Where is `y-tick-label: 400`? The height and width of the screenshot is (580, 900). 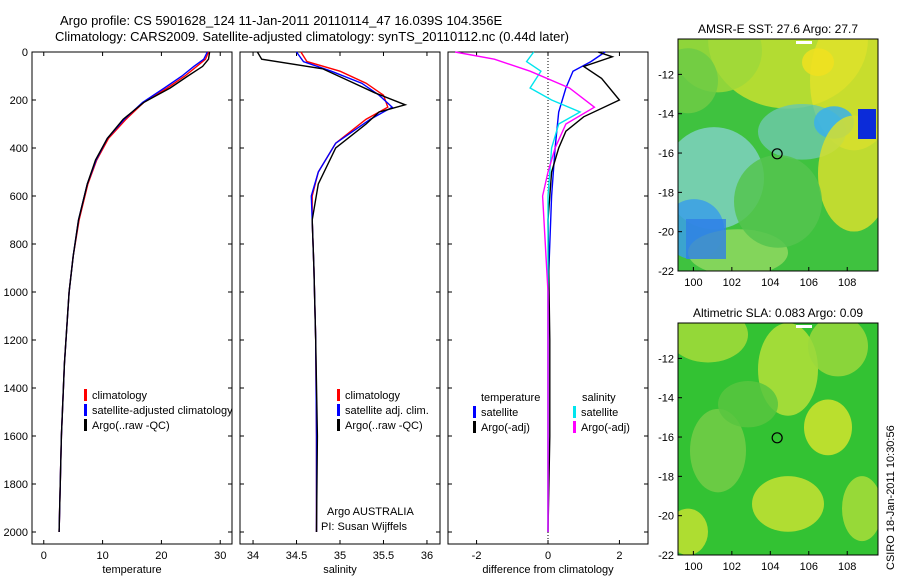
y-tick-label: 400 is located at coordinates (19, 149).